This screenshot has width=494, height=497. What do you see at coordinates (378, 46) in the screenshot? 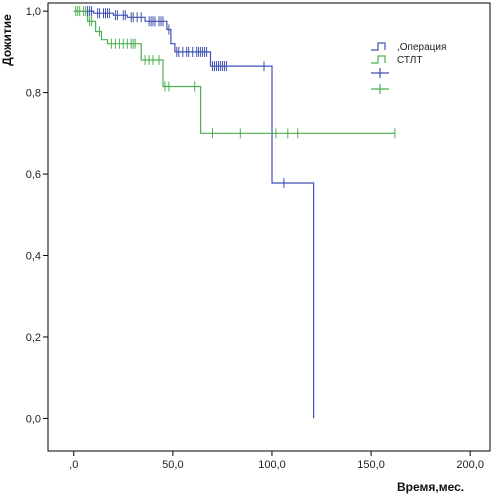
I see `legend-swatch-operation` at bounding box center [378, 46].